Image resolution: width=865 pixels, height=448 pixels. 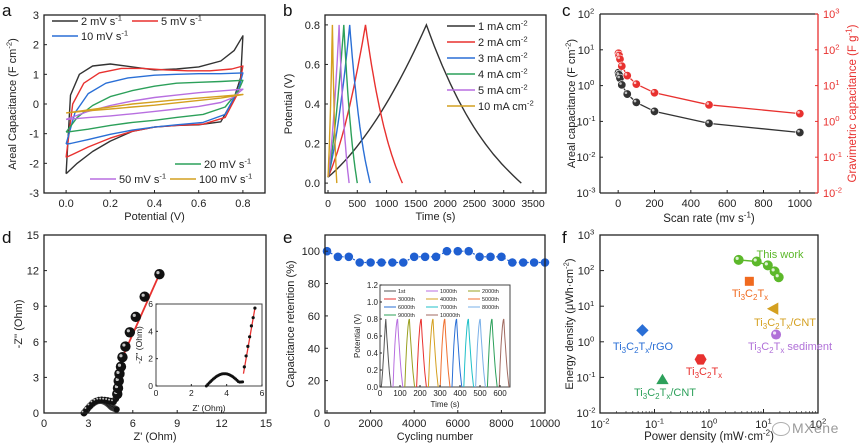 What do you see at coordinates (12, 104) in the screenshot?
I see `y-axis-label: Areal Capacitance (F cm-2)` at bounding box center [12, 104].